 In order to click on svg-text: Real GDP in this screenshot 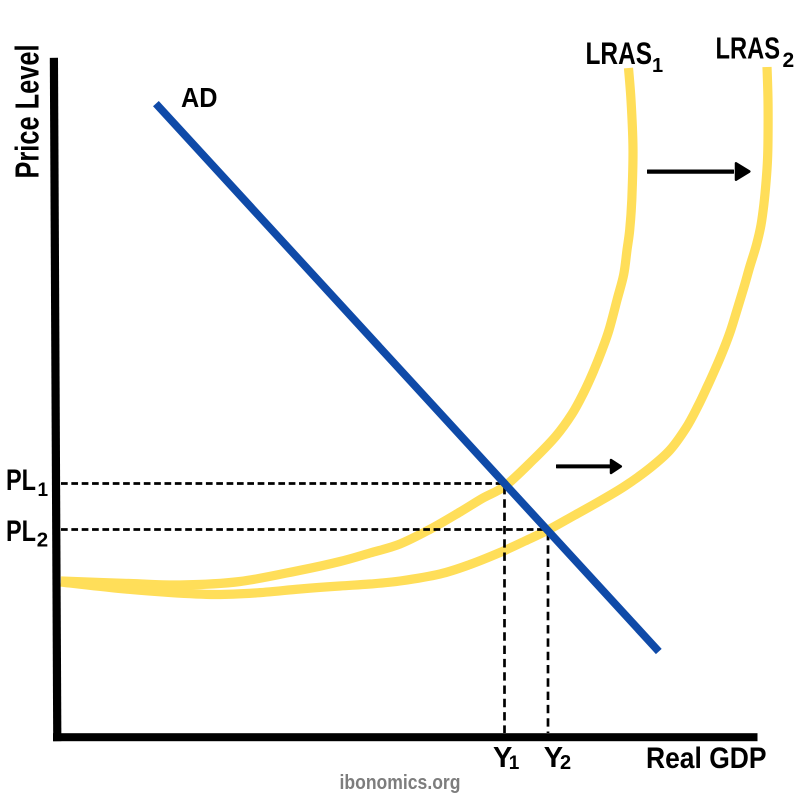, I will do `click(706, 758)`.